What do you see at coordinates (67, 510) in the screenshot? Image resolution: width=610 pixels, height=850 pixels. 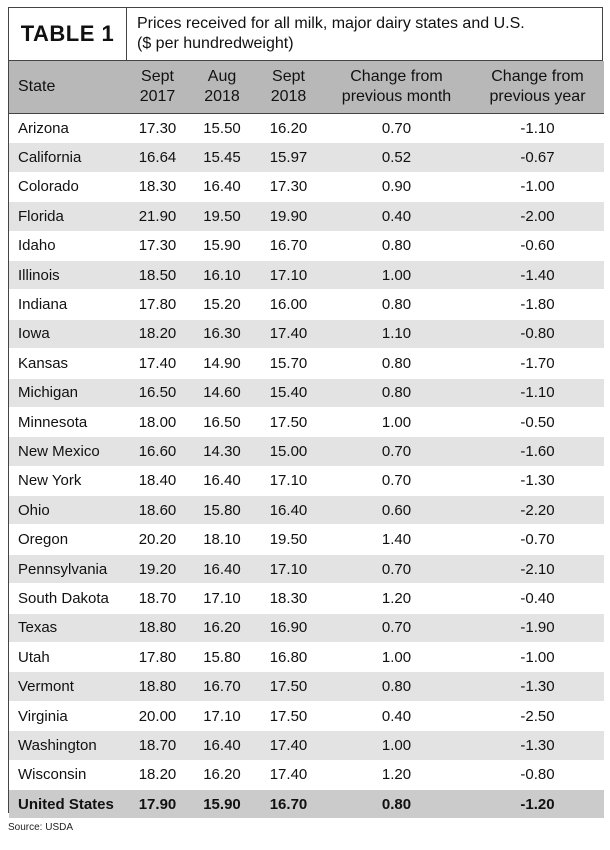 I see `state-cell: Ohio` at bounding box center [67, 510].